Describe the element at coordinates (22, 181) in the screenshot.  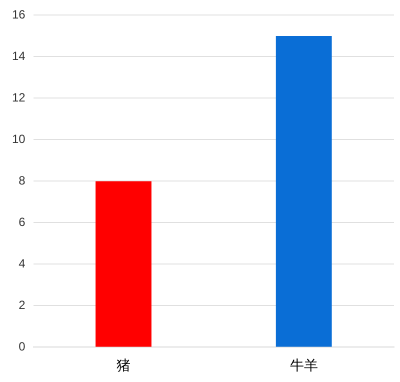
I see `y-tick-label: 8` at that location.